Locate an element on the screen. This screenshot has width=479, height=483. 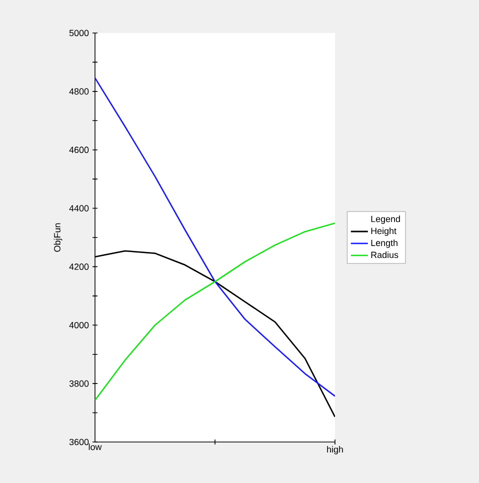
y-tick-label: 4600 is located at coordinates (79, 150).